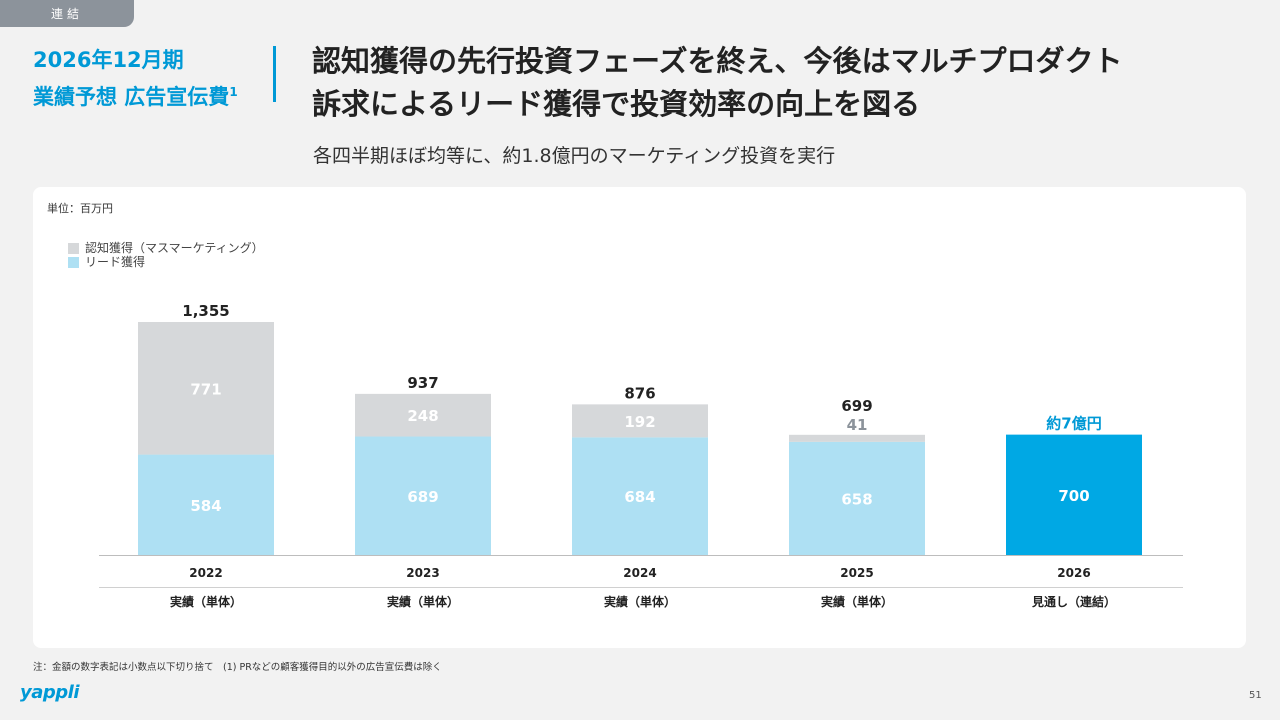  Describe the element at coordinates (856, 406) in the screenshot. I see `total-label-2025: 699` at that location.